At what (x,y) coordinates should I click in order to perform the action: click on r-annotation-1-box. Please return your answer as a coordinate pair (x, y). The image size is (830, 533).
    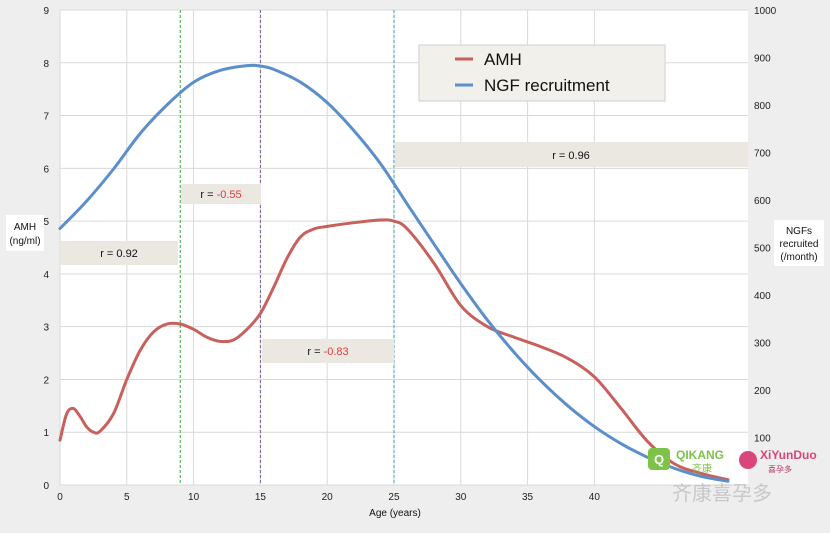
    Looking at the image, I should click on (119, 253).